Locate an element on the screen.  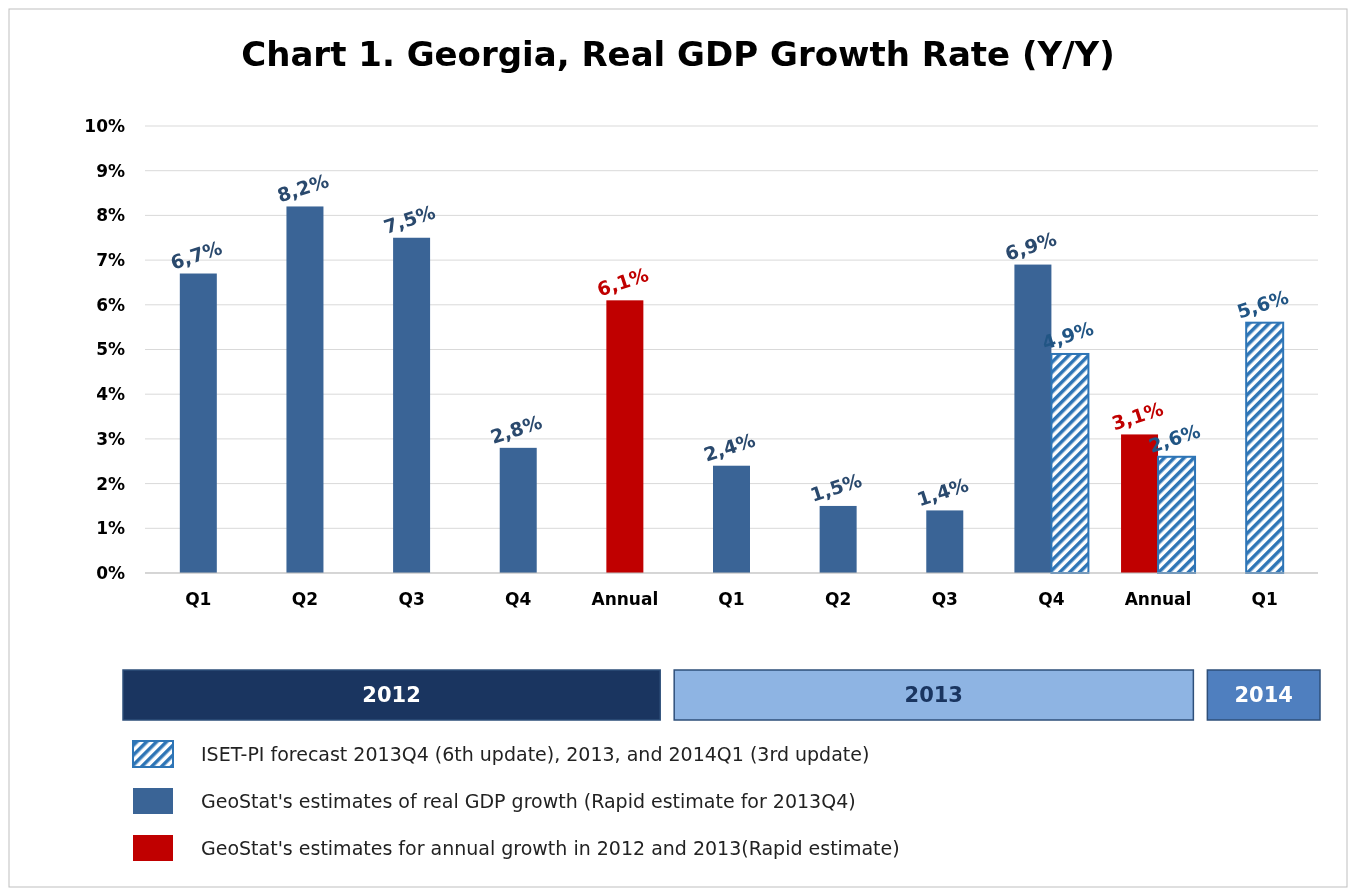
data-label: 6,1% is located at coordinates (623, 282).